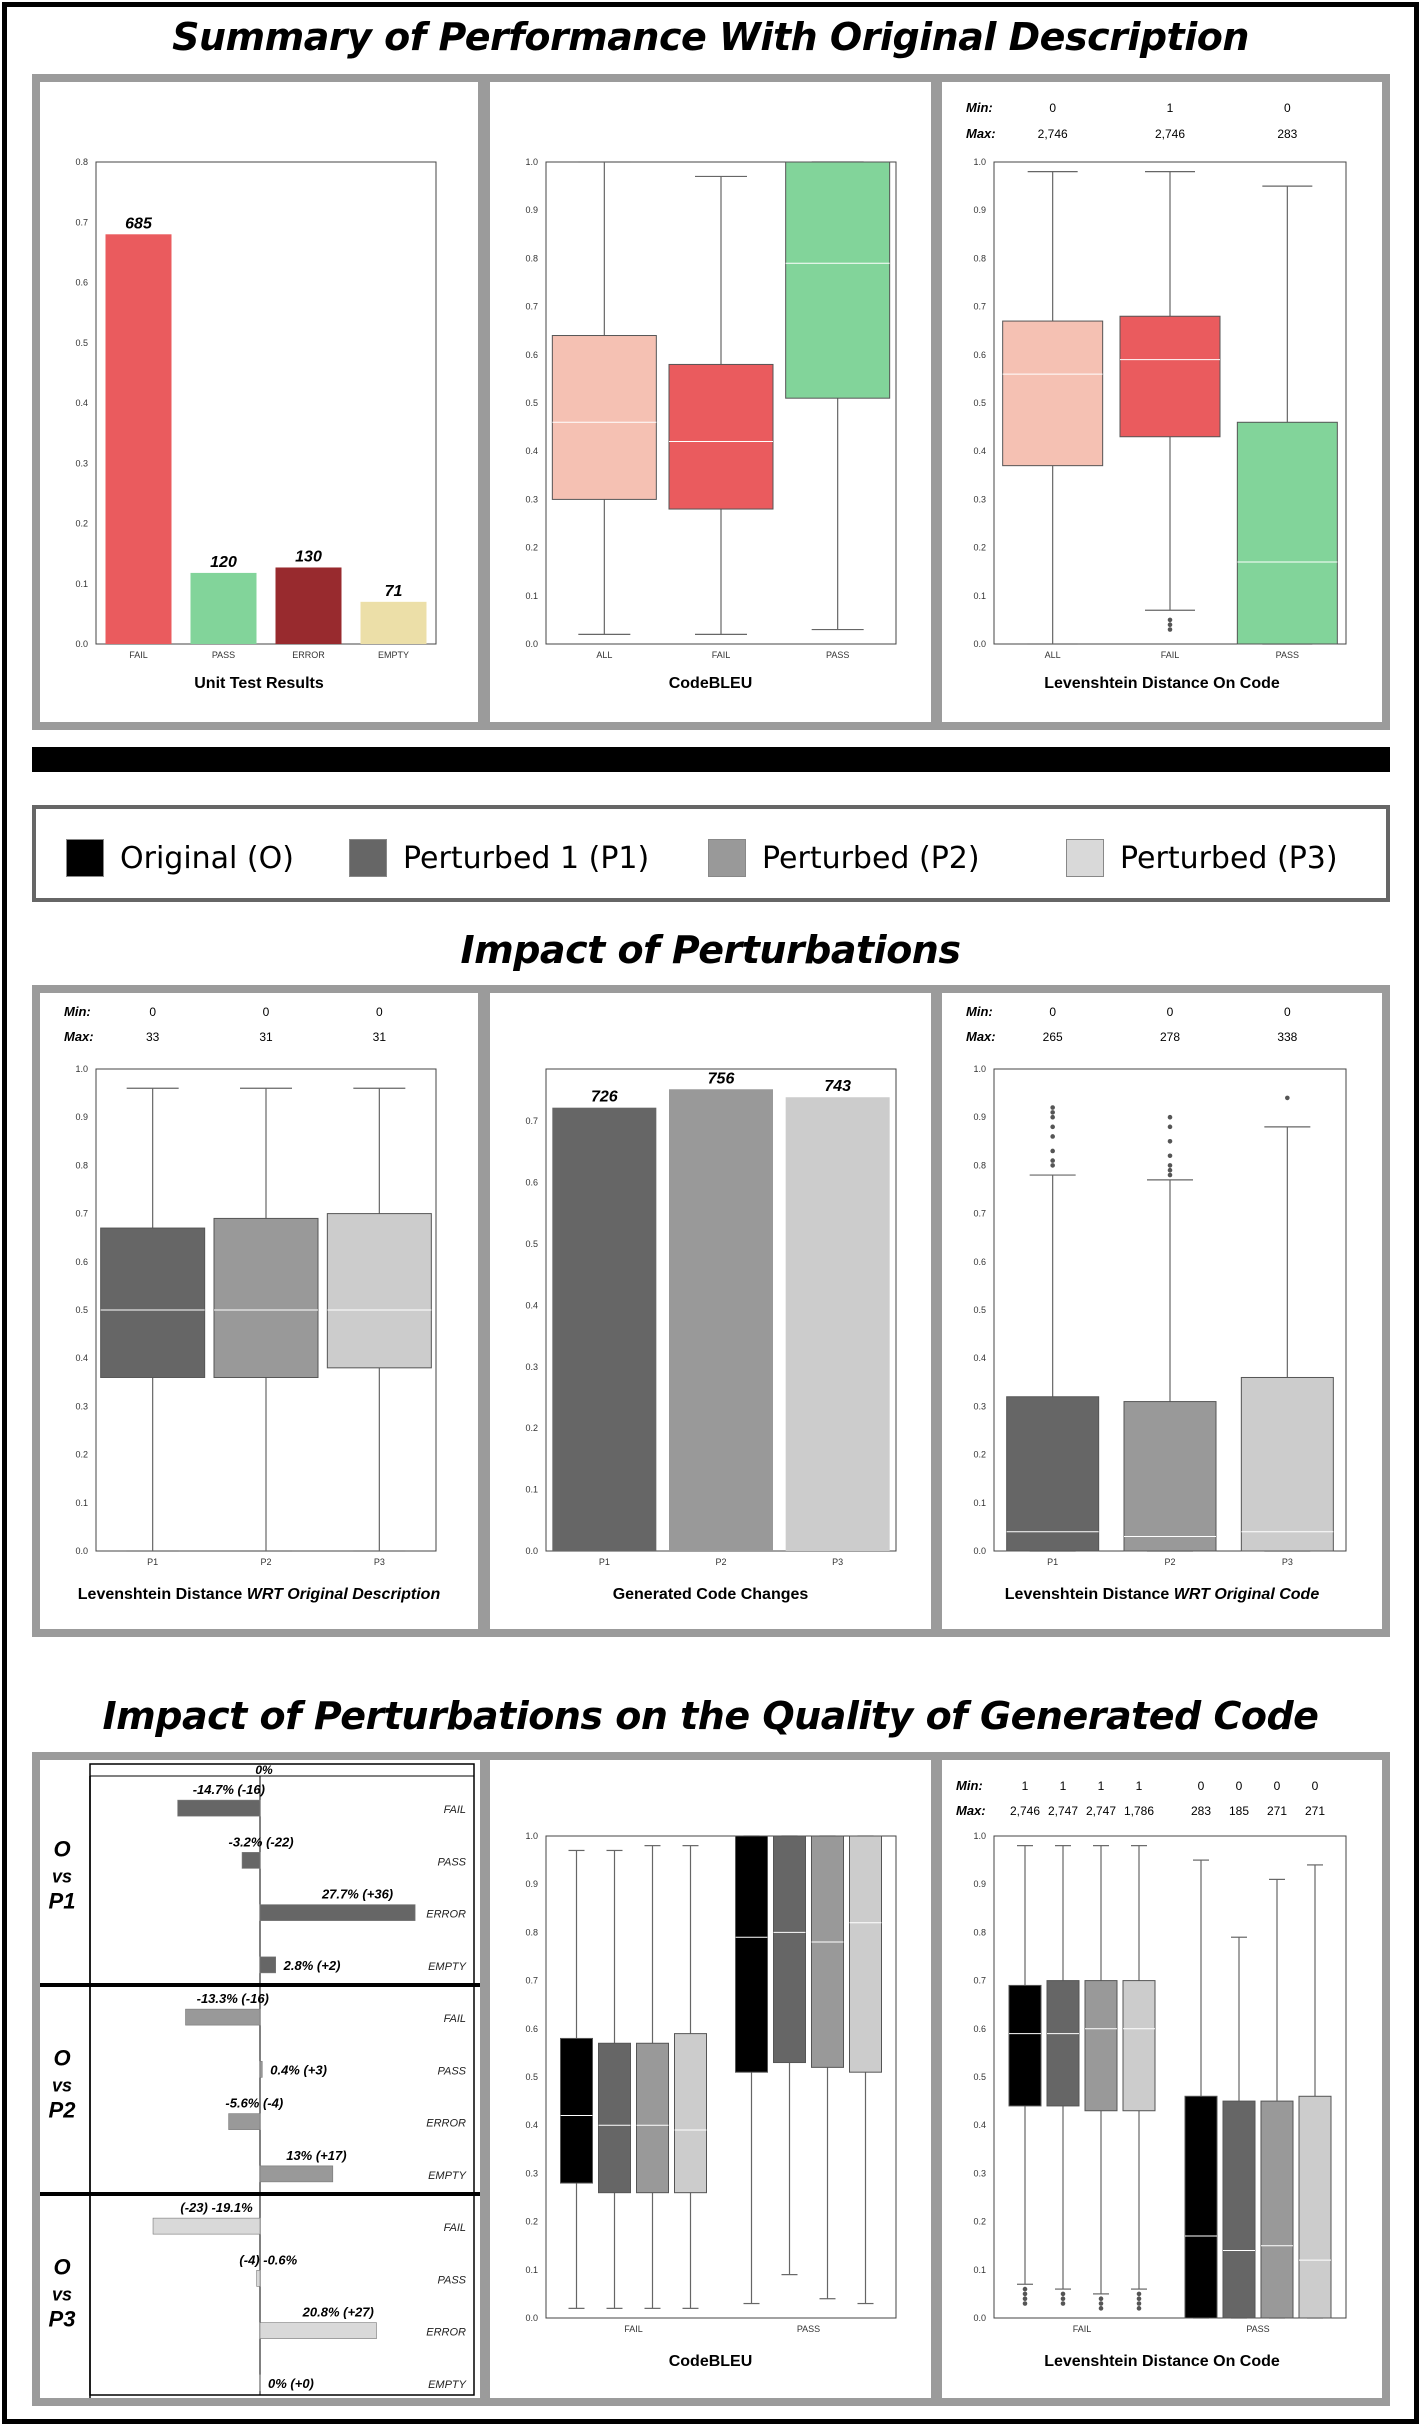  I want to click on bar-value-label: 71, so click(394, 591).